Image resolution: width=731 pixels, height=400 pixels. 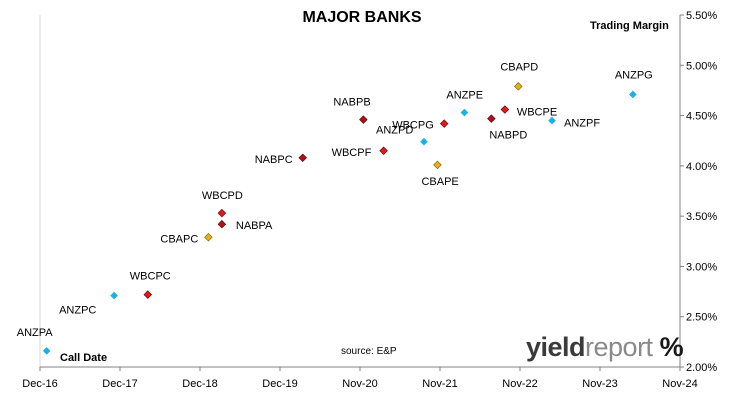 What do you see at coordinates (394, 131) in the screenshot?
I see `data-label-anzpd: ANZPD` at bounding box center [394, 131].